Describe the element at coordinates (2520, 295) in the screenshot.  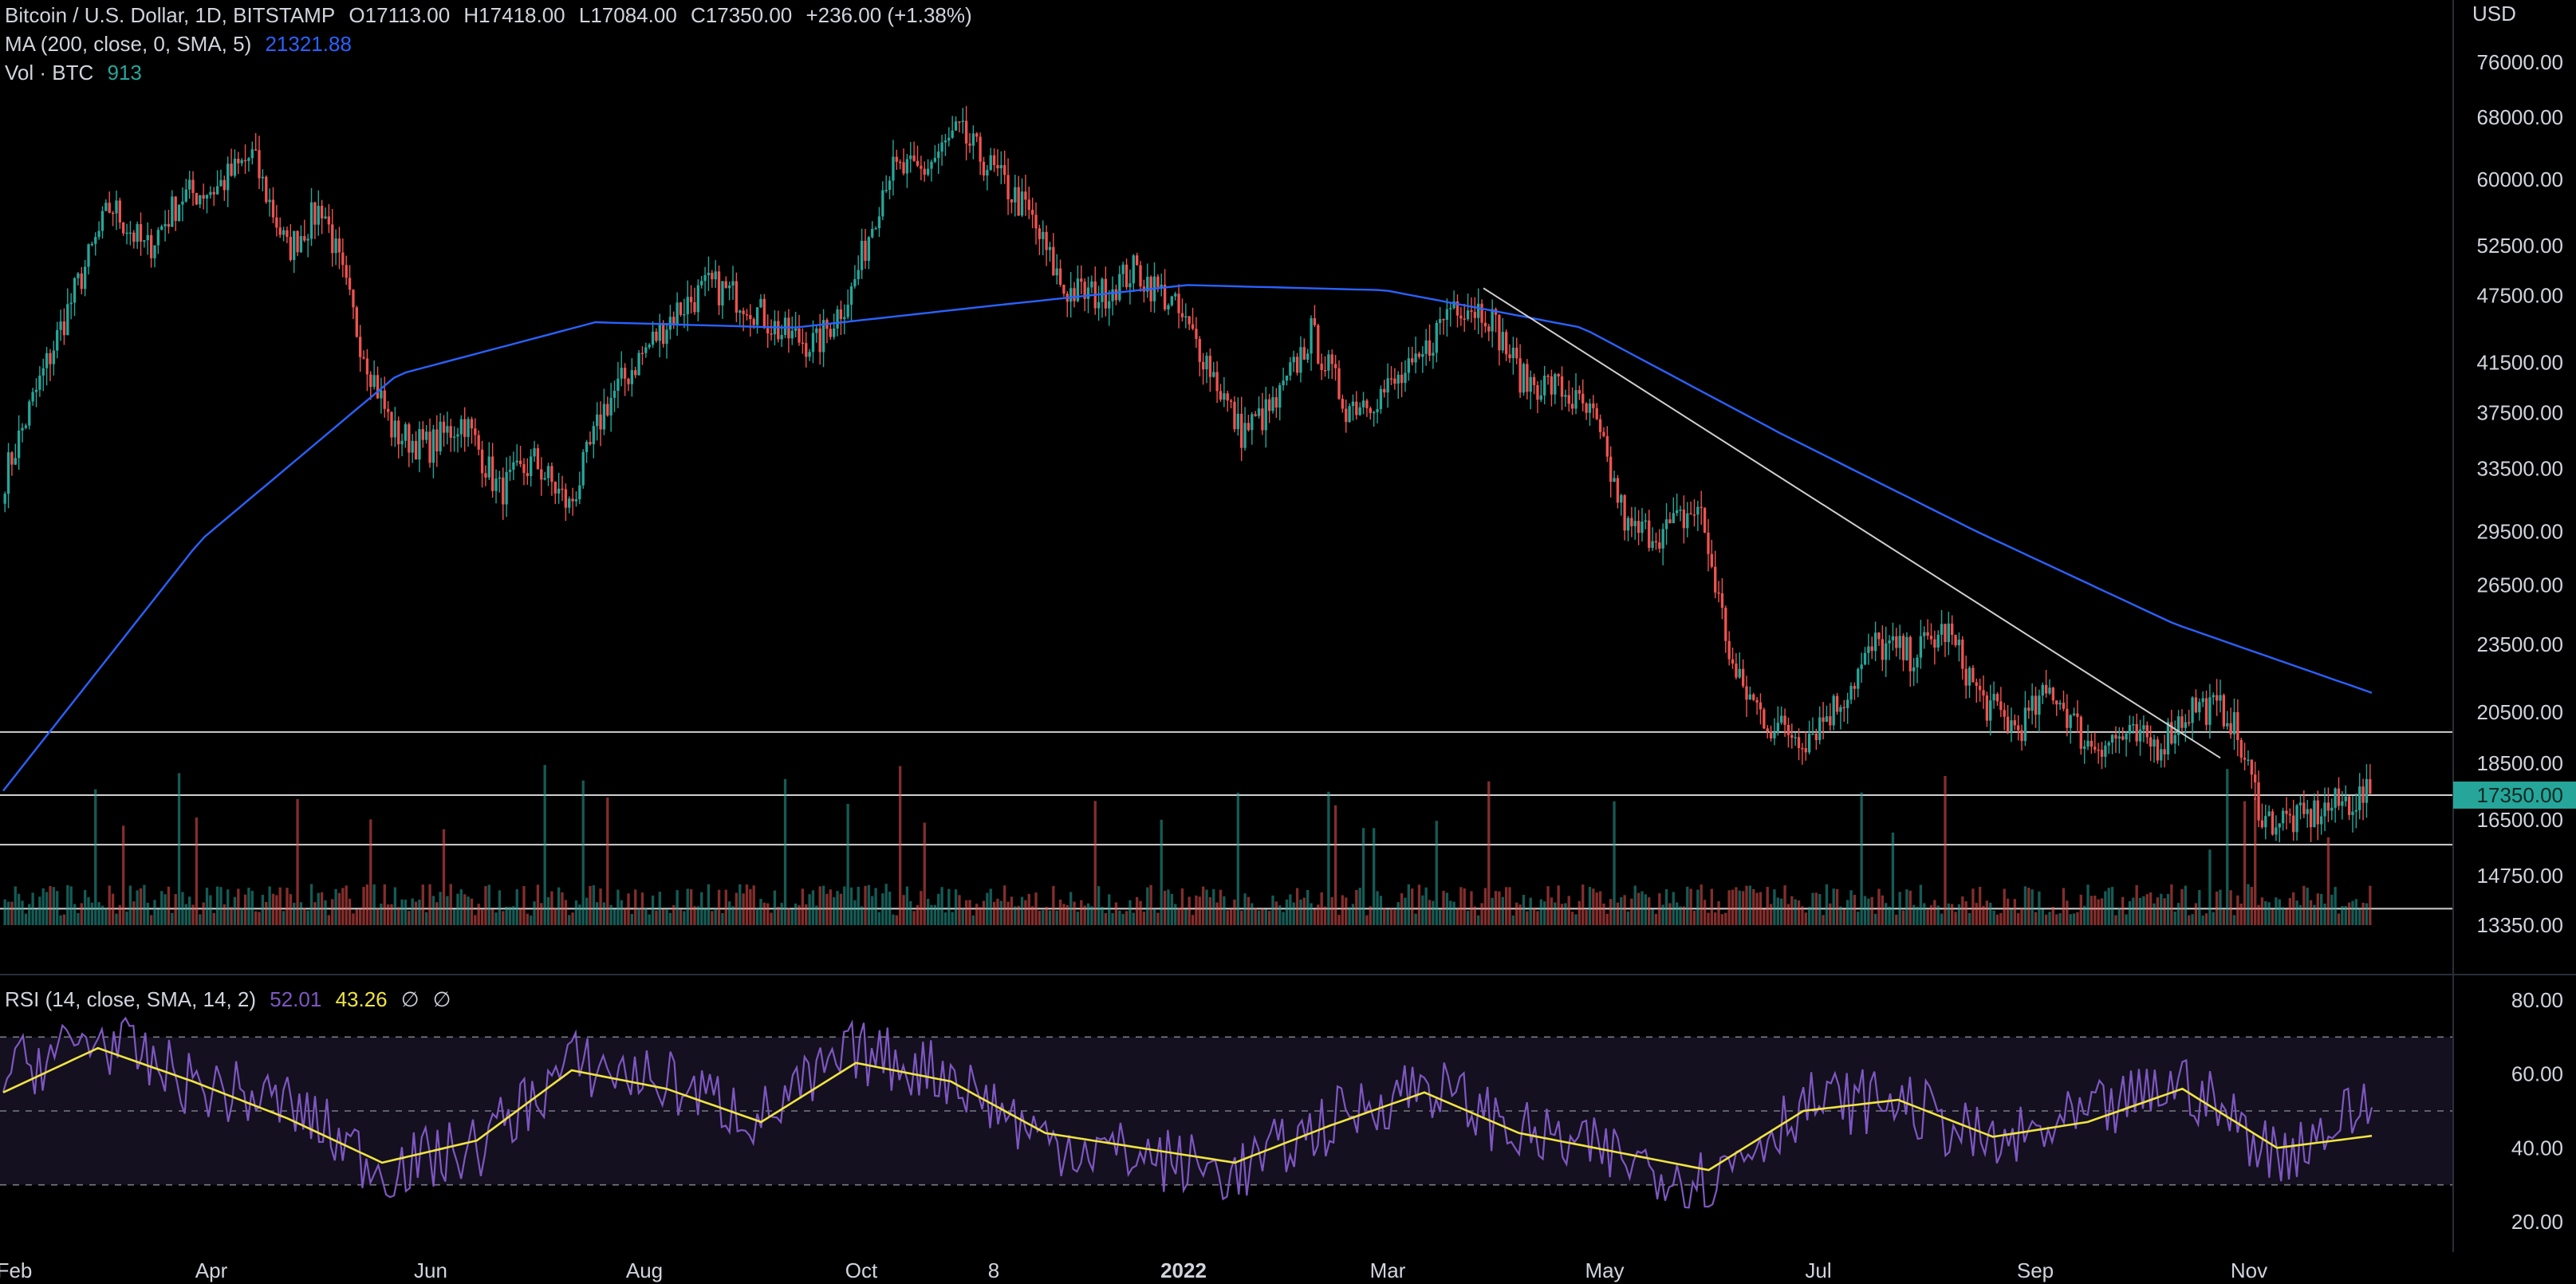
I see `price-tick-label: 47500.00` at that location.